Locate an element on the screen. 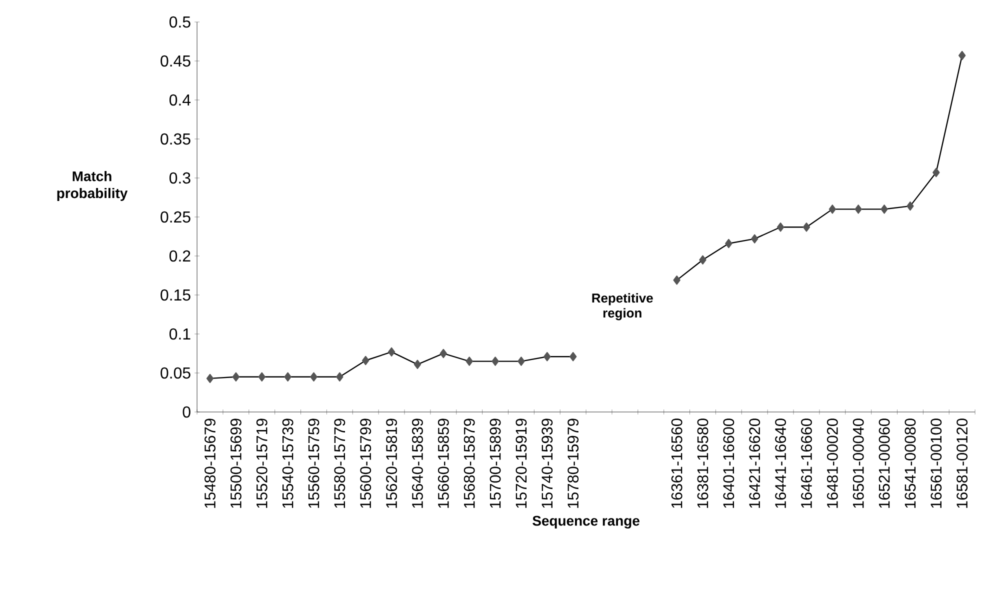 This screenshot has width=995, height=609. x-tick-label: 16561-00100 is located at coordinates (936, 463).